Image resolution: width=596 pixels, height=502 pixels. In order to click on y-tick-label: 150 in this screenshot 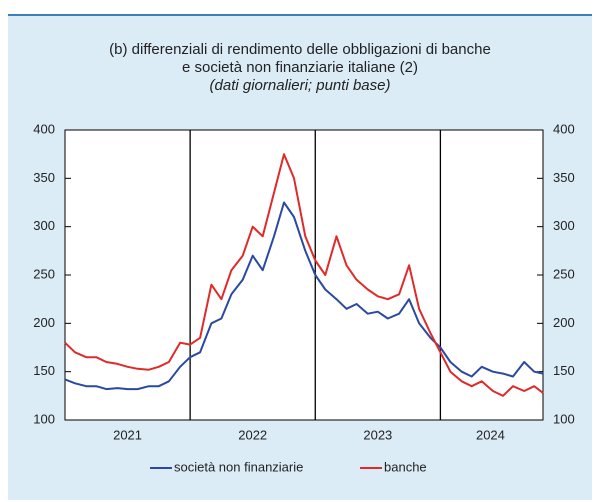, I will do `click(44, 370)`.